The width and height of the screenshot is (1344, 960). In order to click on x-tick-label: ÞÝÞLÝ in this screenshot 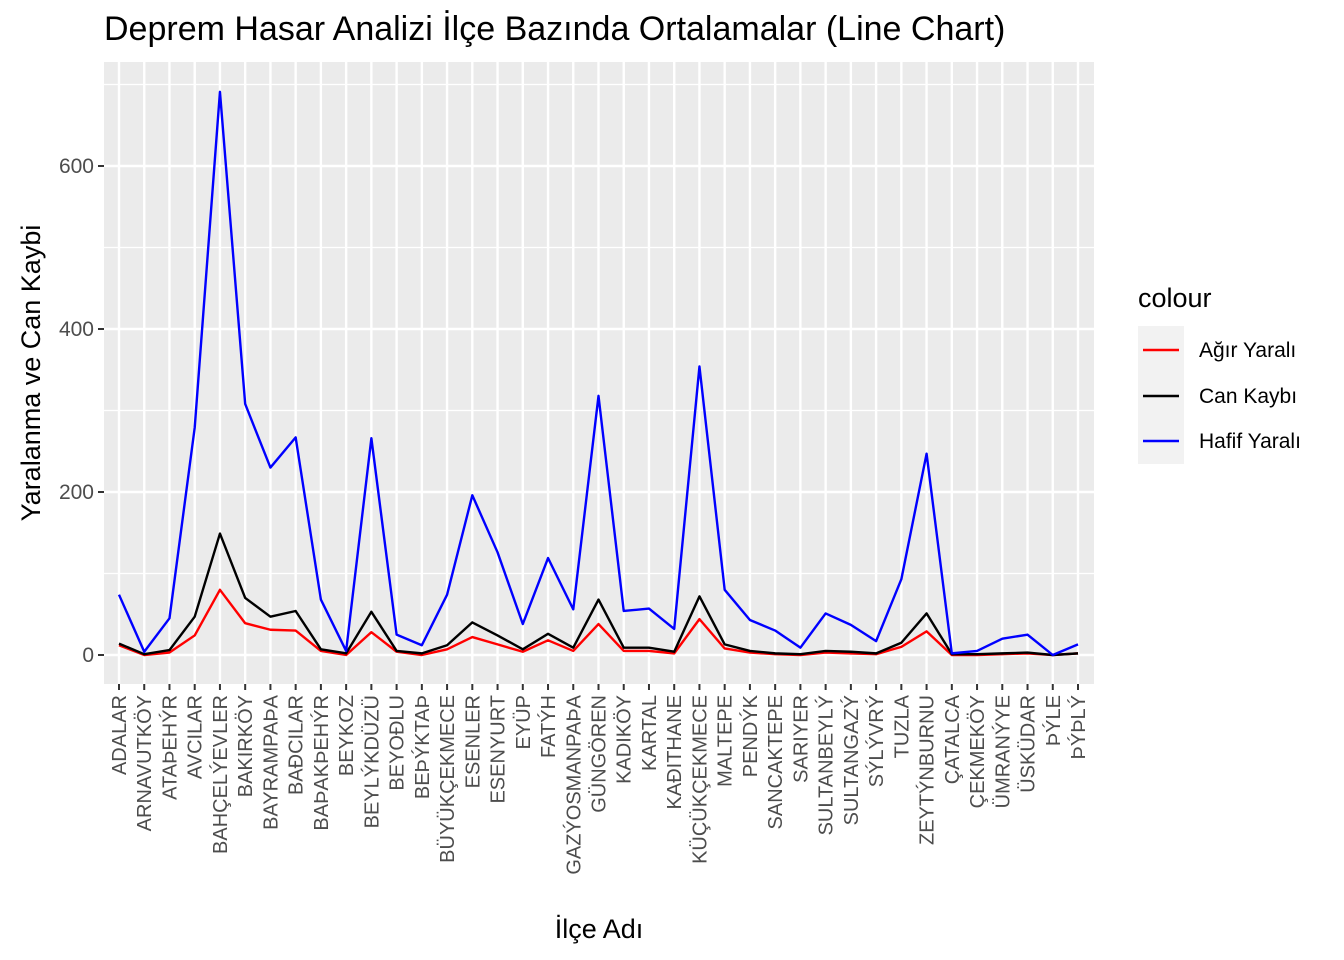, I will do `click(1078, 727)`.